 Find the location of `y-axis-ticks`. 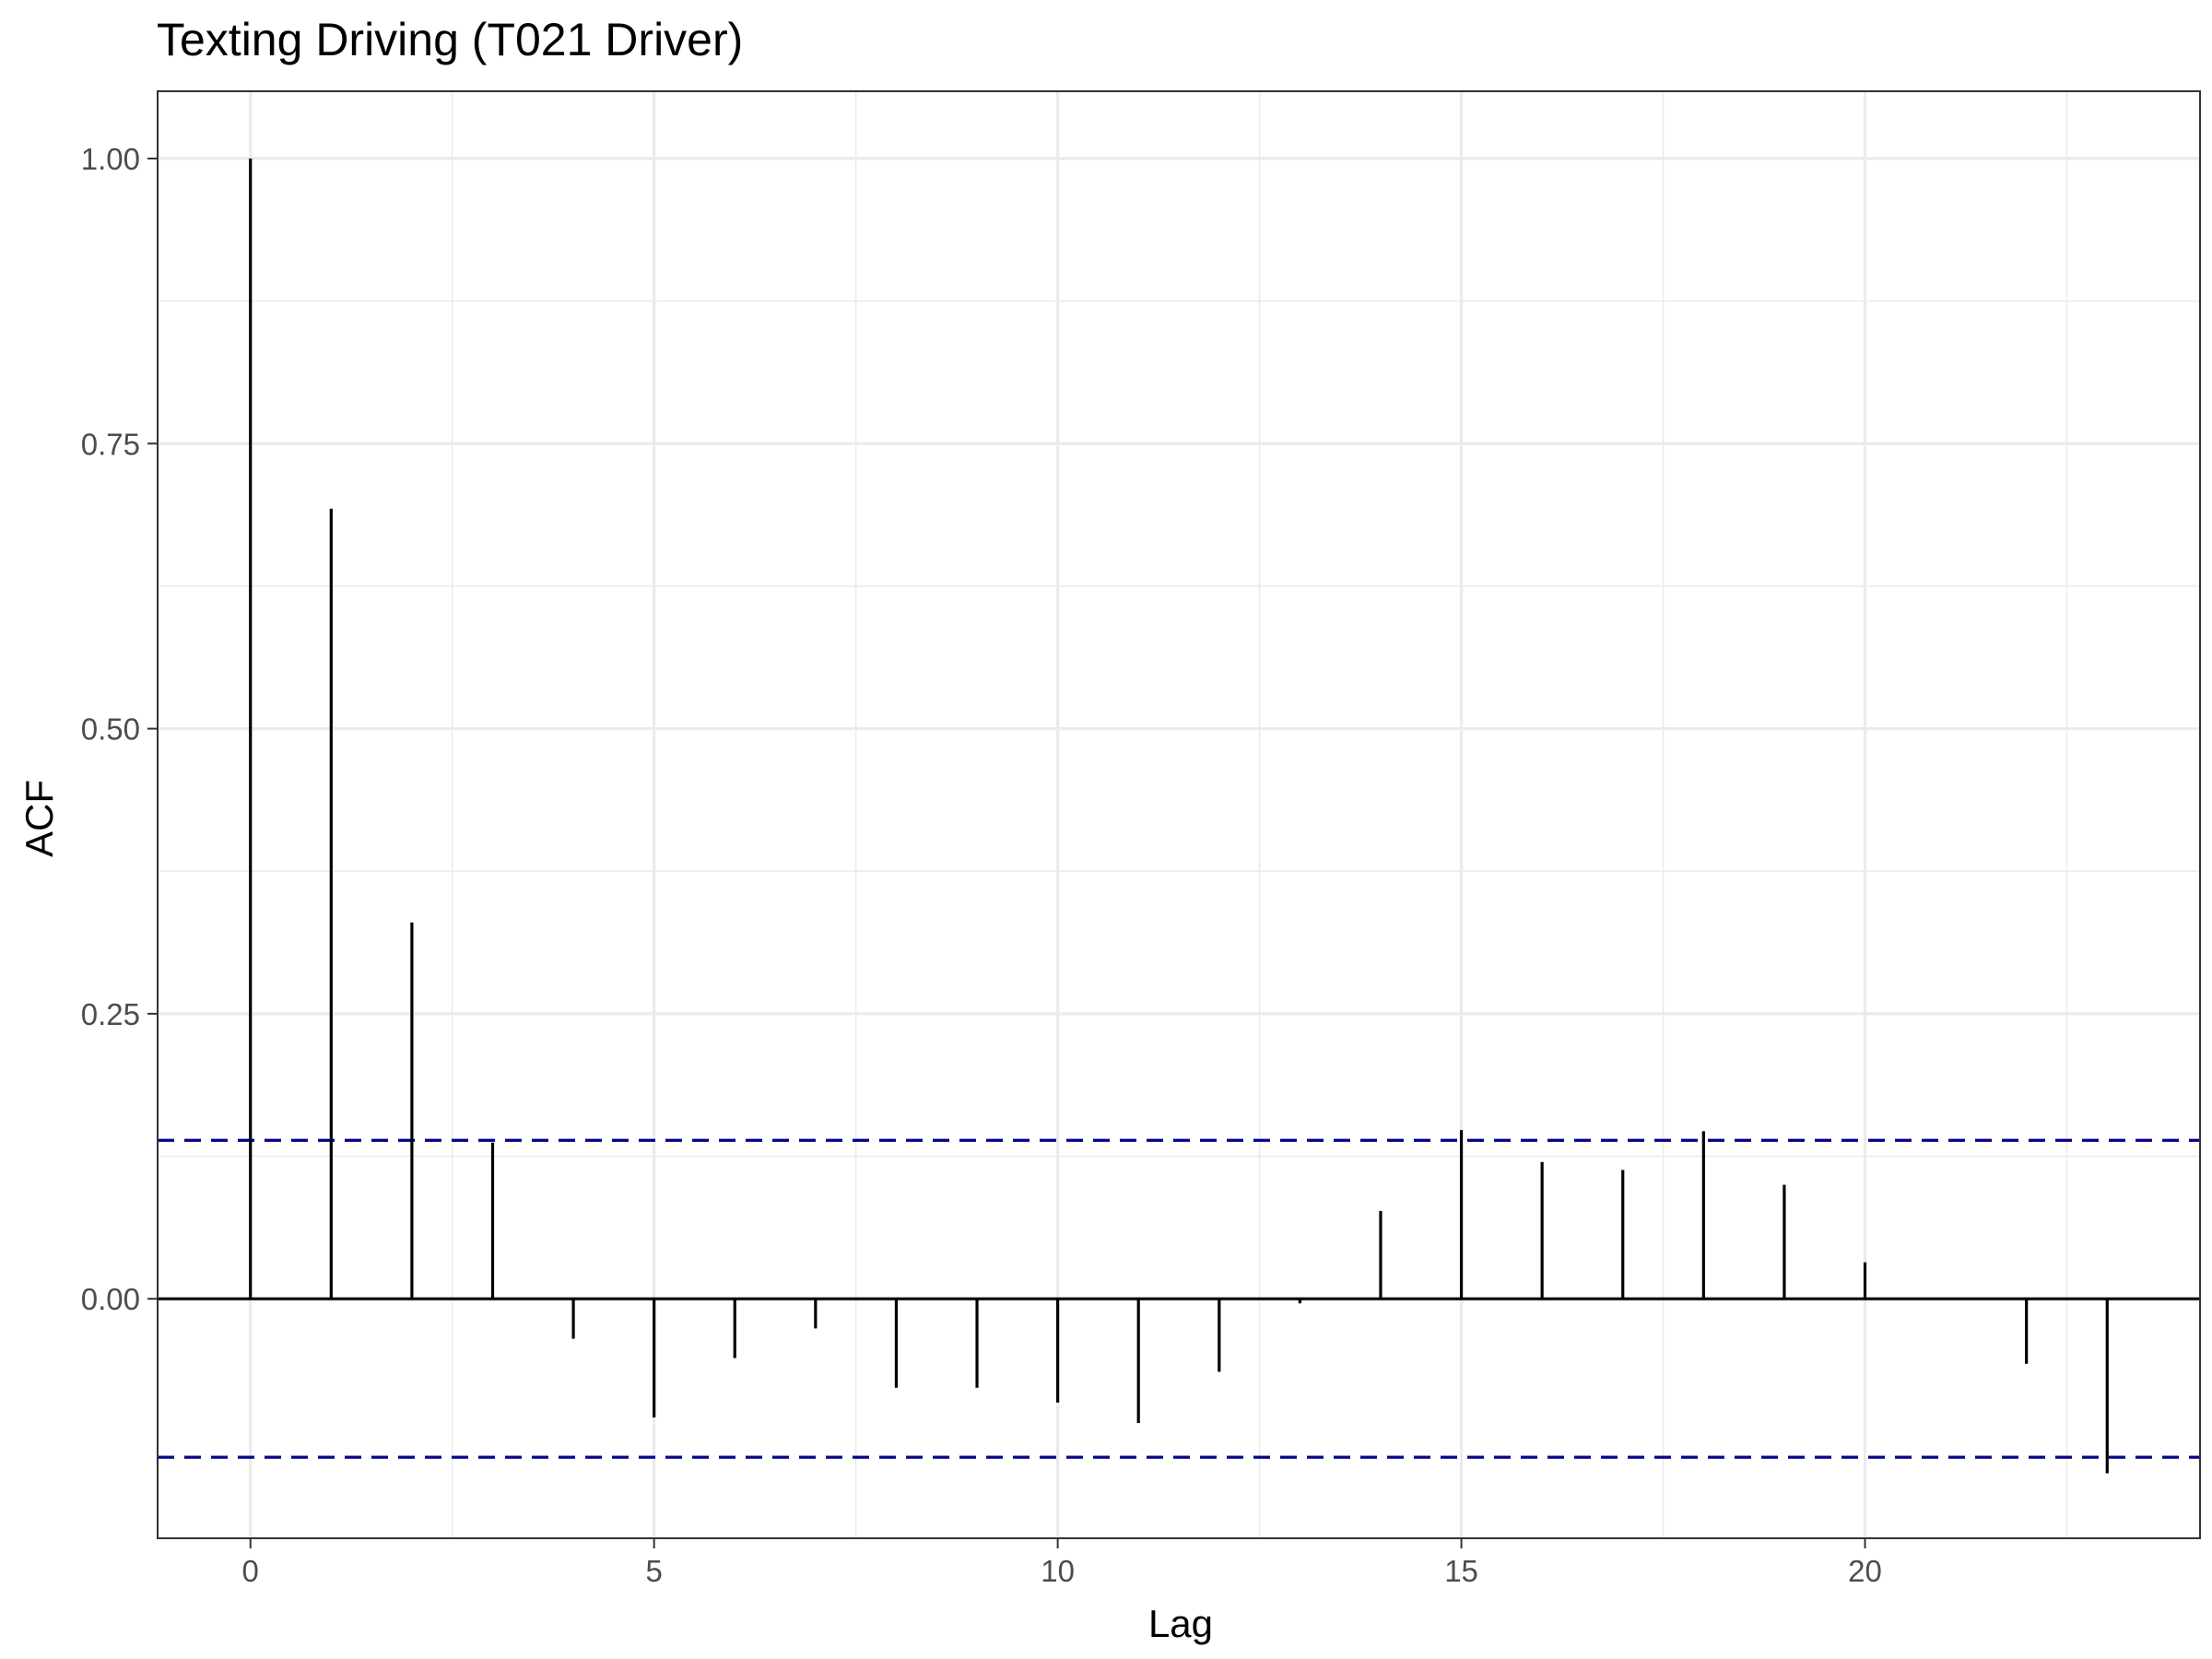

y-axis-ticks is located at coordinates (152, 728).